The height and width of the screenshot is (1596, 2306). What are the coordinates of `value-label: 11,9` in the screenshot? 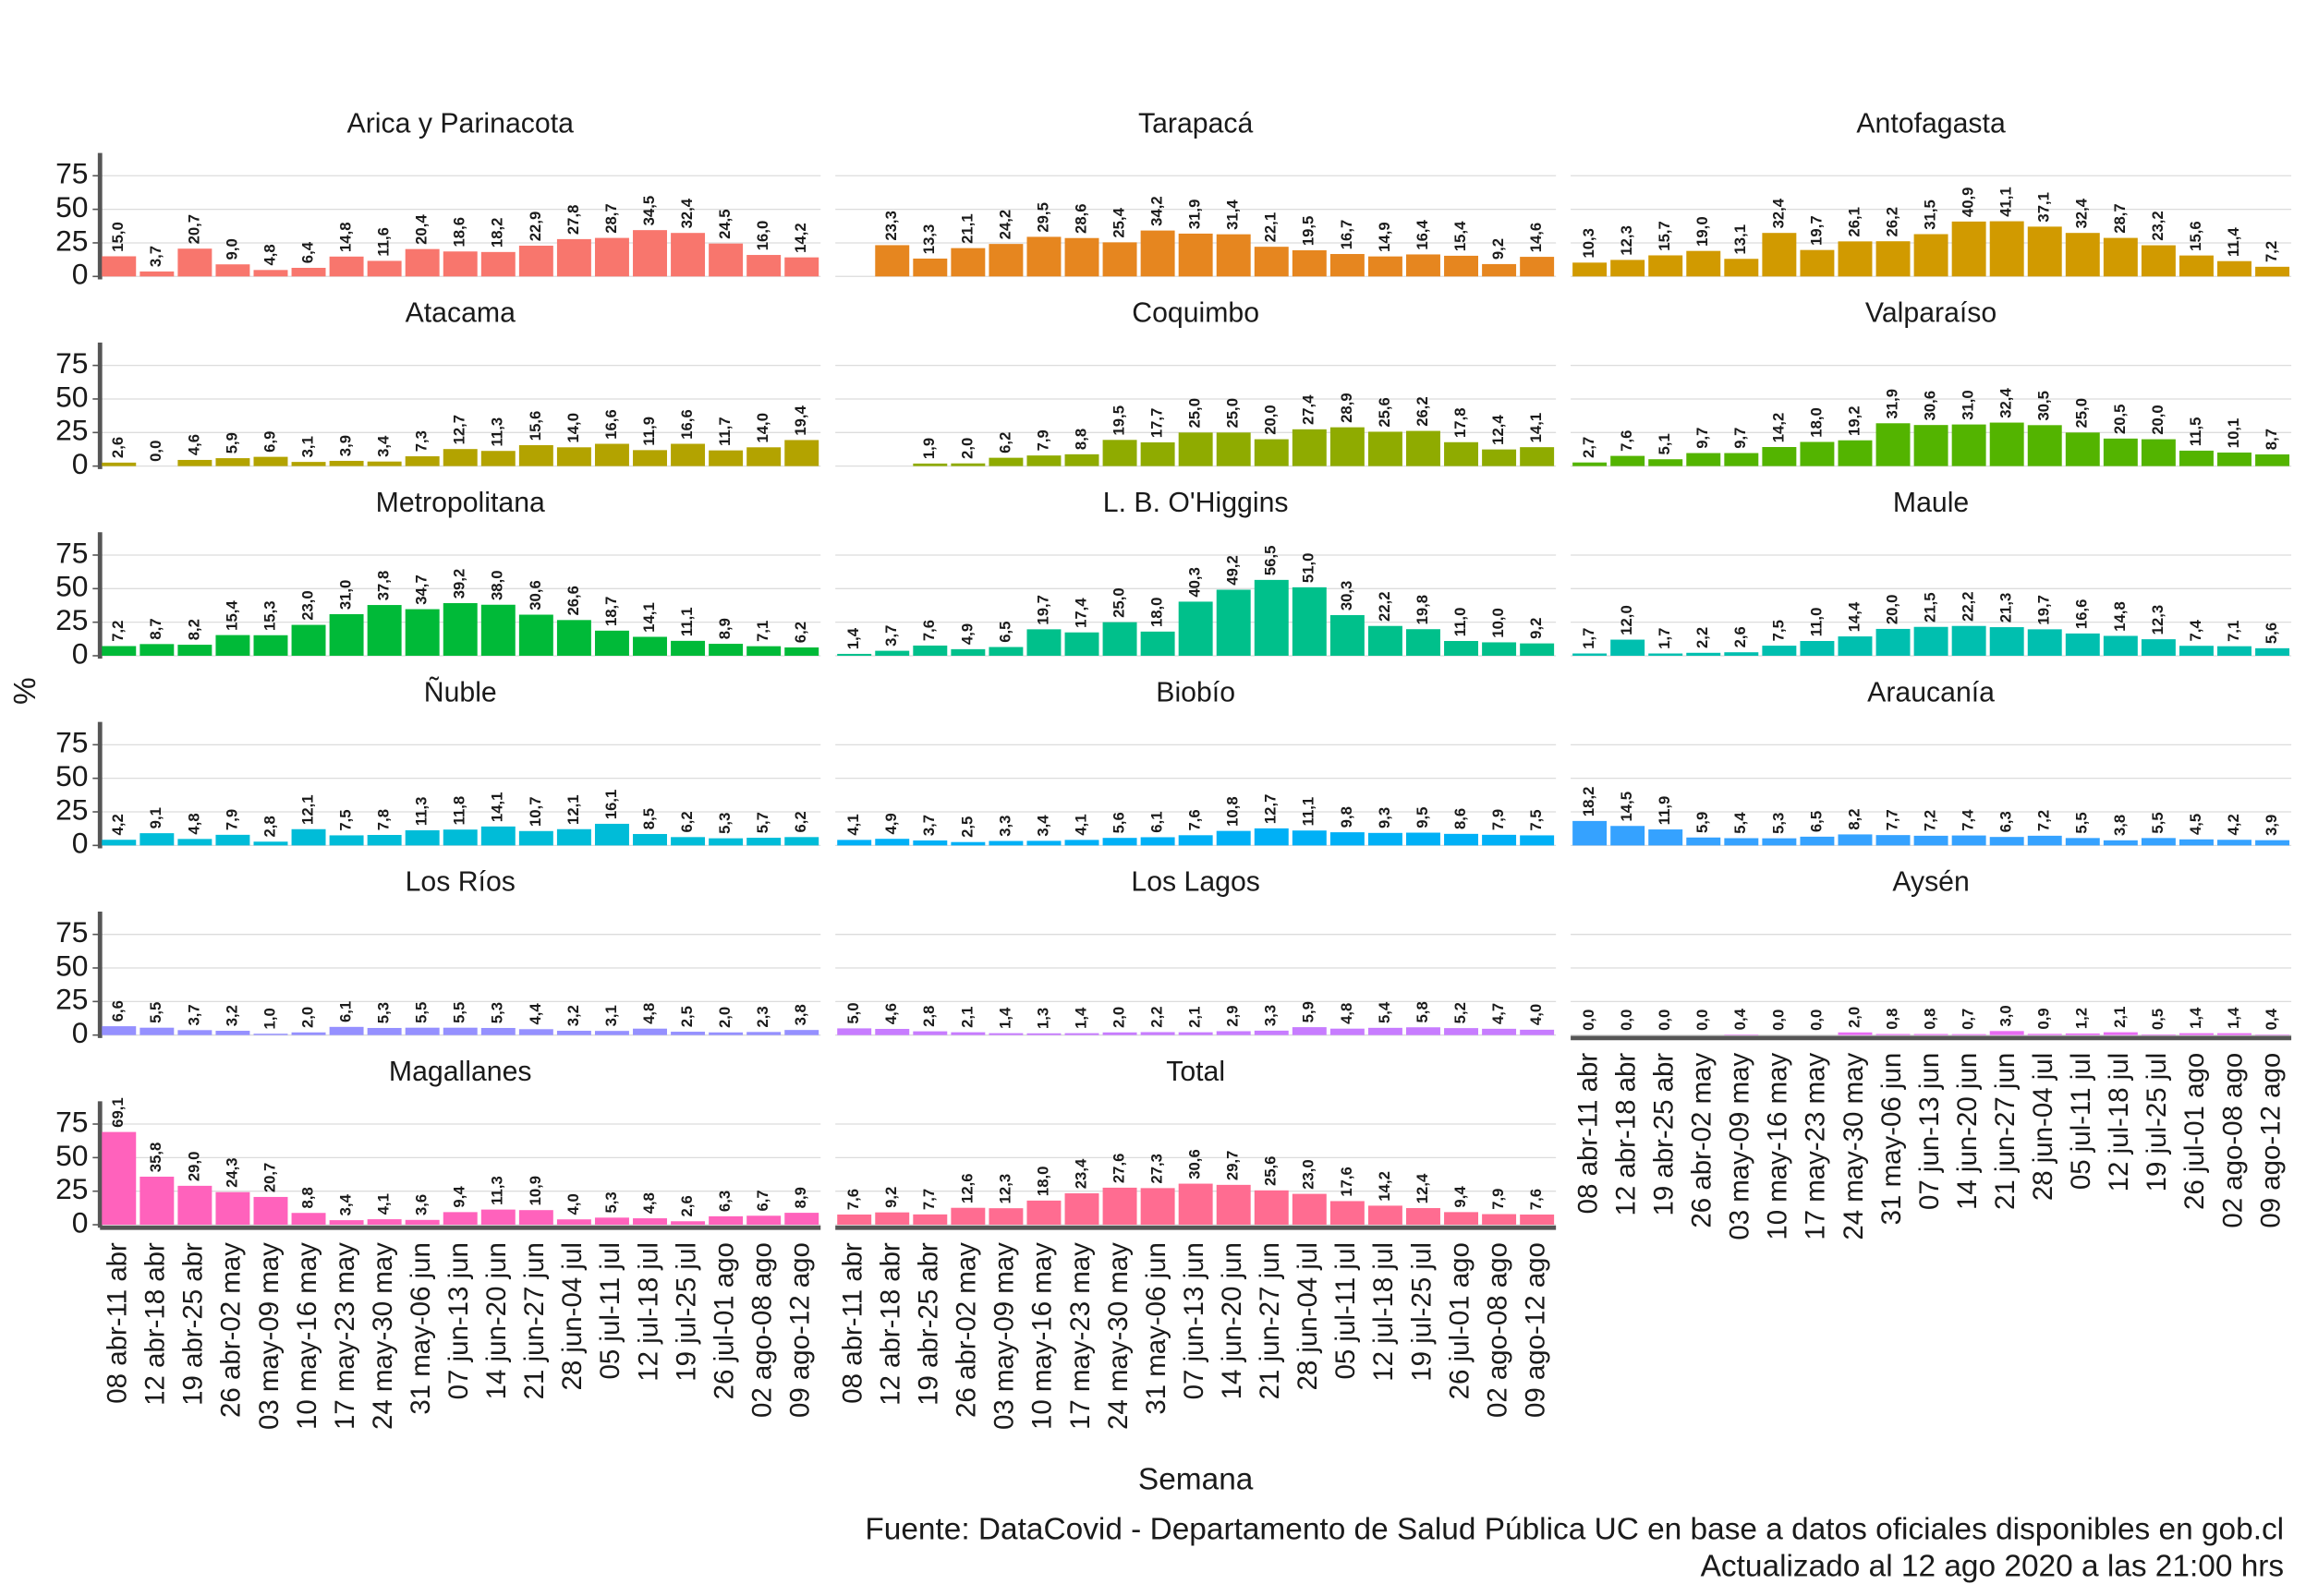 It's located at (649, 431).